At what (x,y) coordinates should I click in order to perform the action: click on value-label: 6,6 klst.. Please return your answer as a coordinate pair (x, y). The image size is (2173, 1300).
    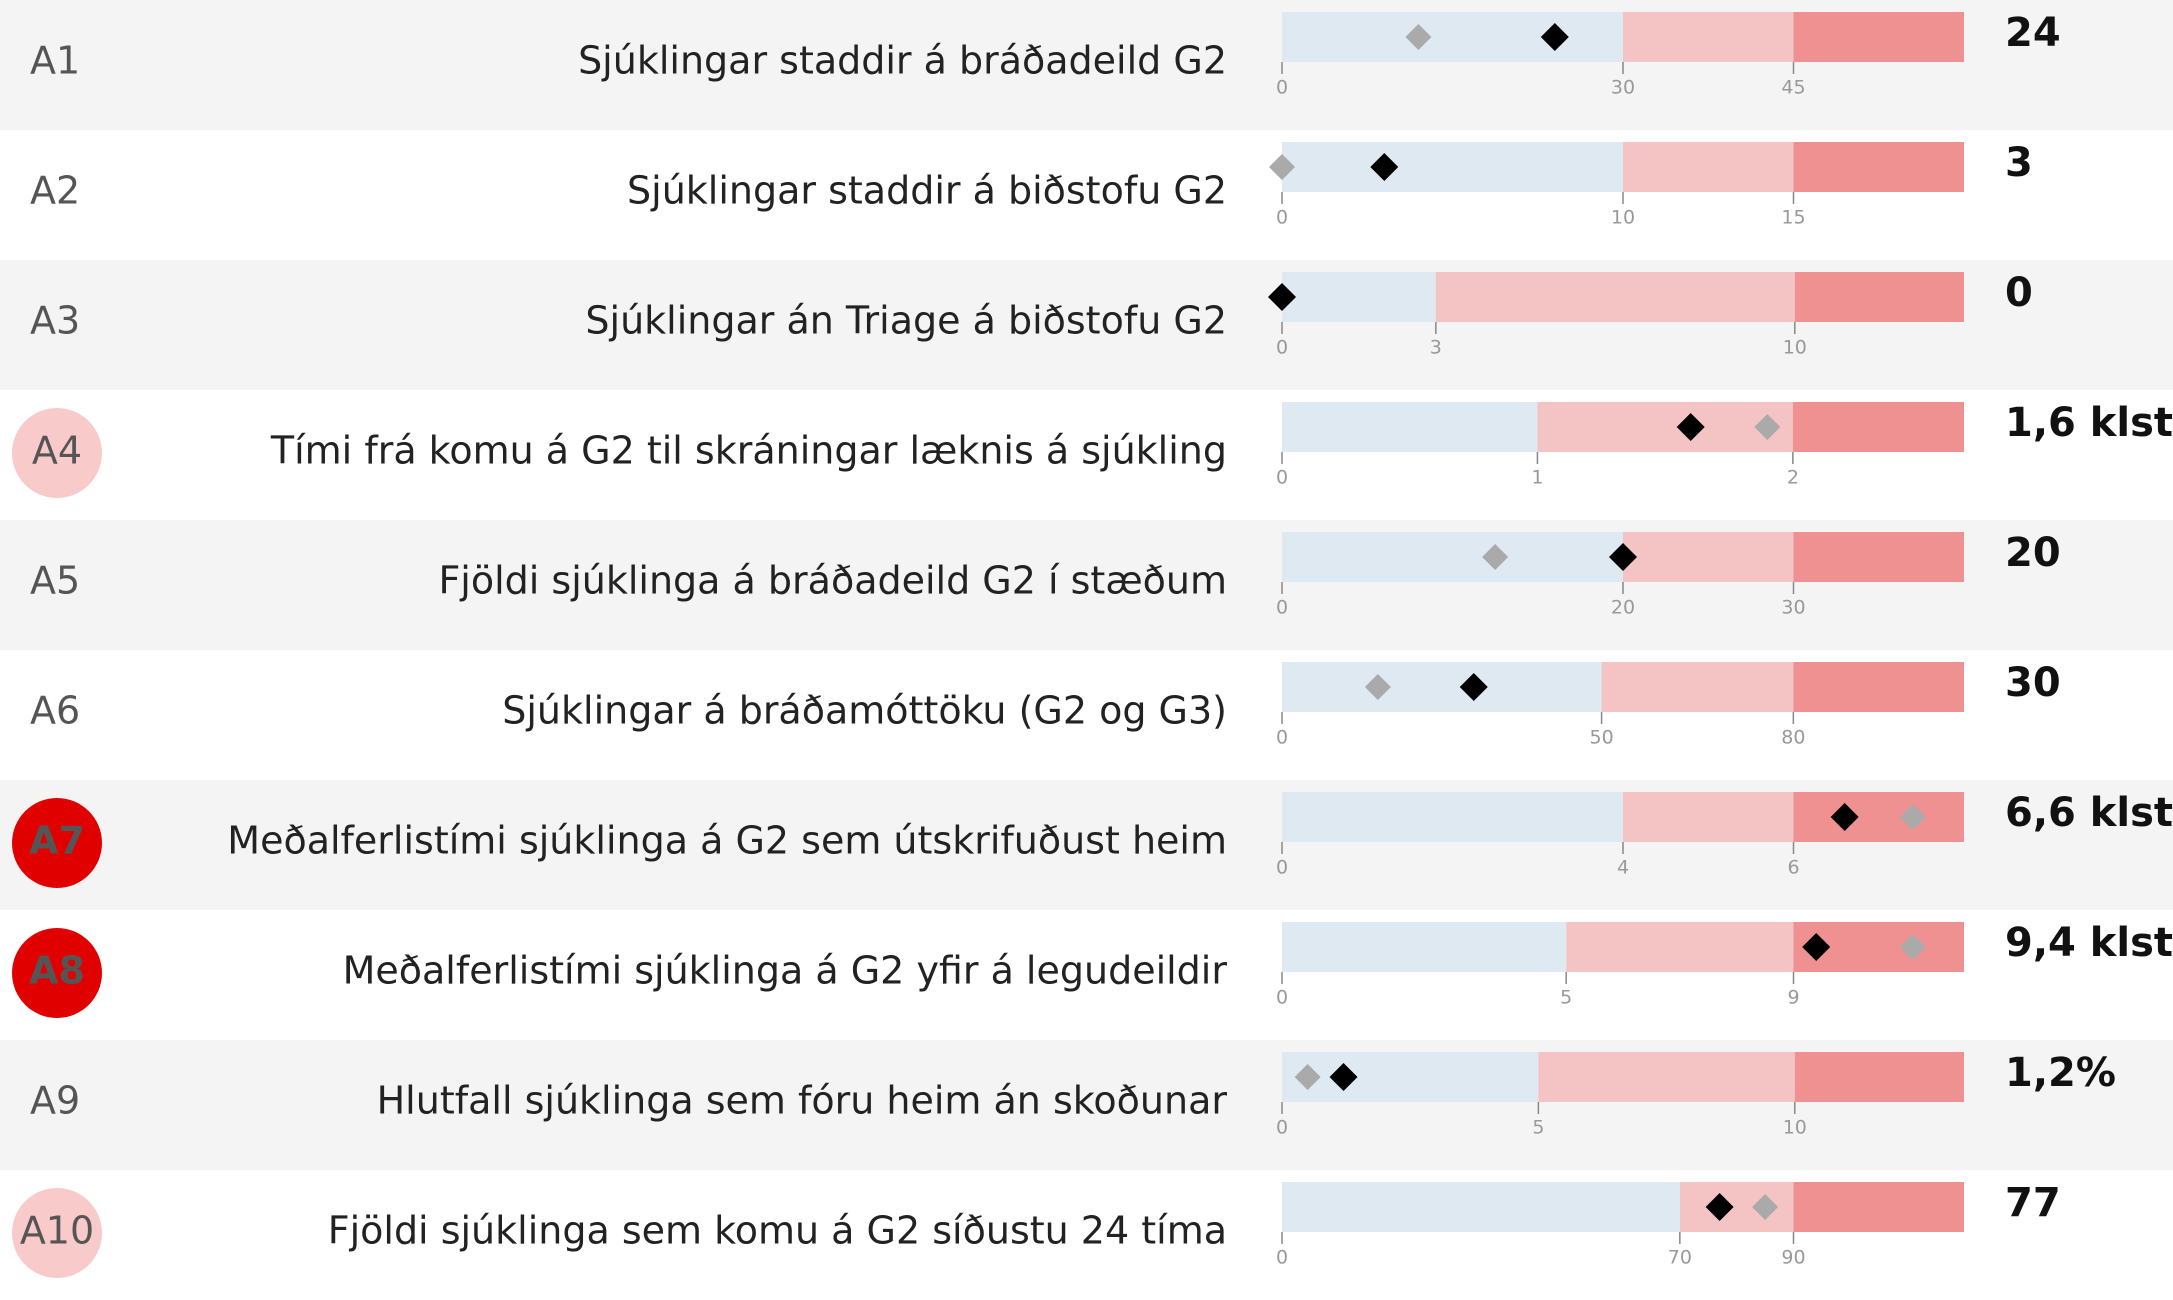
    Looking at the image, I should click on (2089, 813).